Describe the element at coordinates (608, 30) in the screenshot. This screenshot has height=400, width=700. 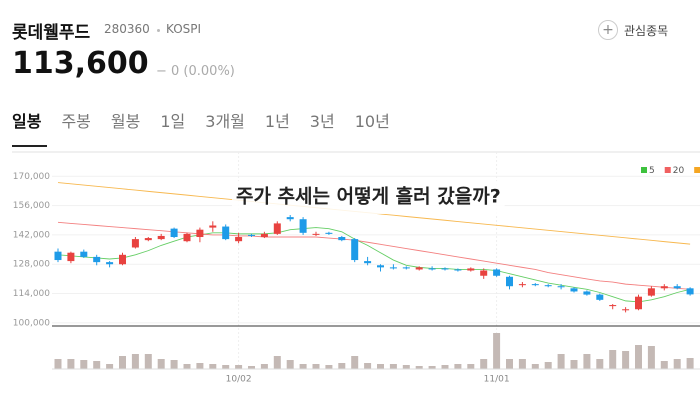
I see `plus-icon: +` at that location.